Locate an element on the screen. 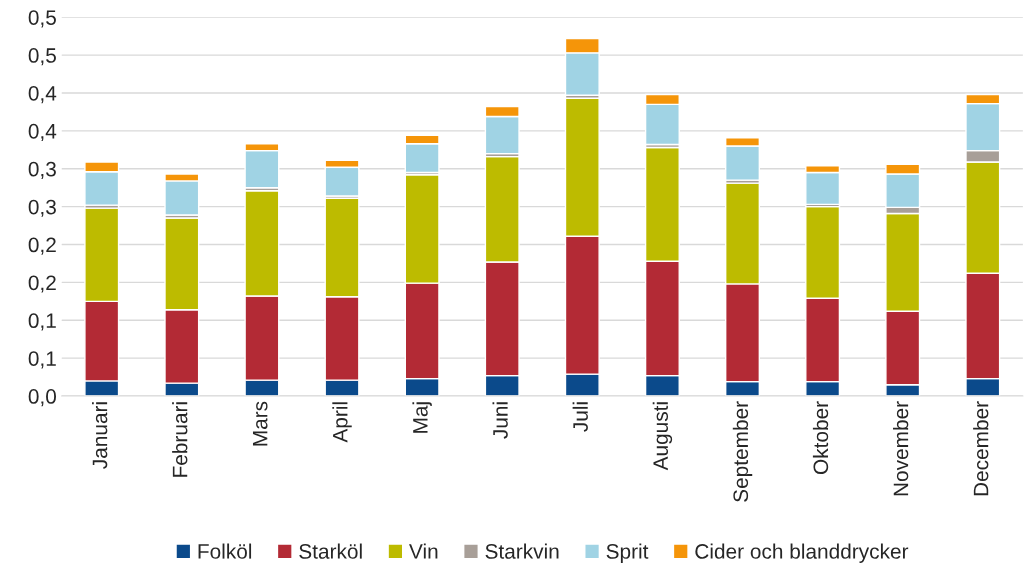  legend-label: Sprit is located at coordinates (627, 553).